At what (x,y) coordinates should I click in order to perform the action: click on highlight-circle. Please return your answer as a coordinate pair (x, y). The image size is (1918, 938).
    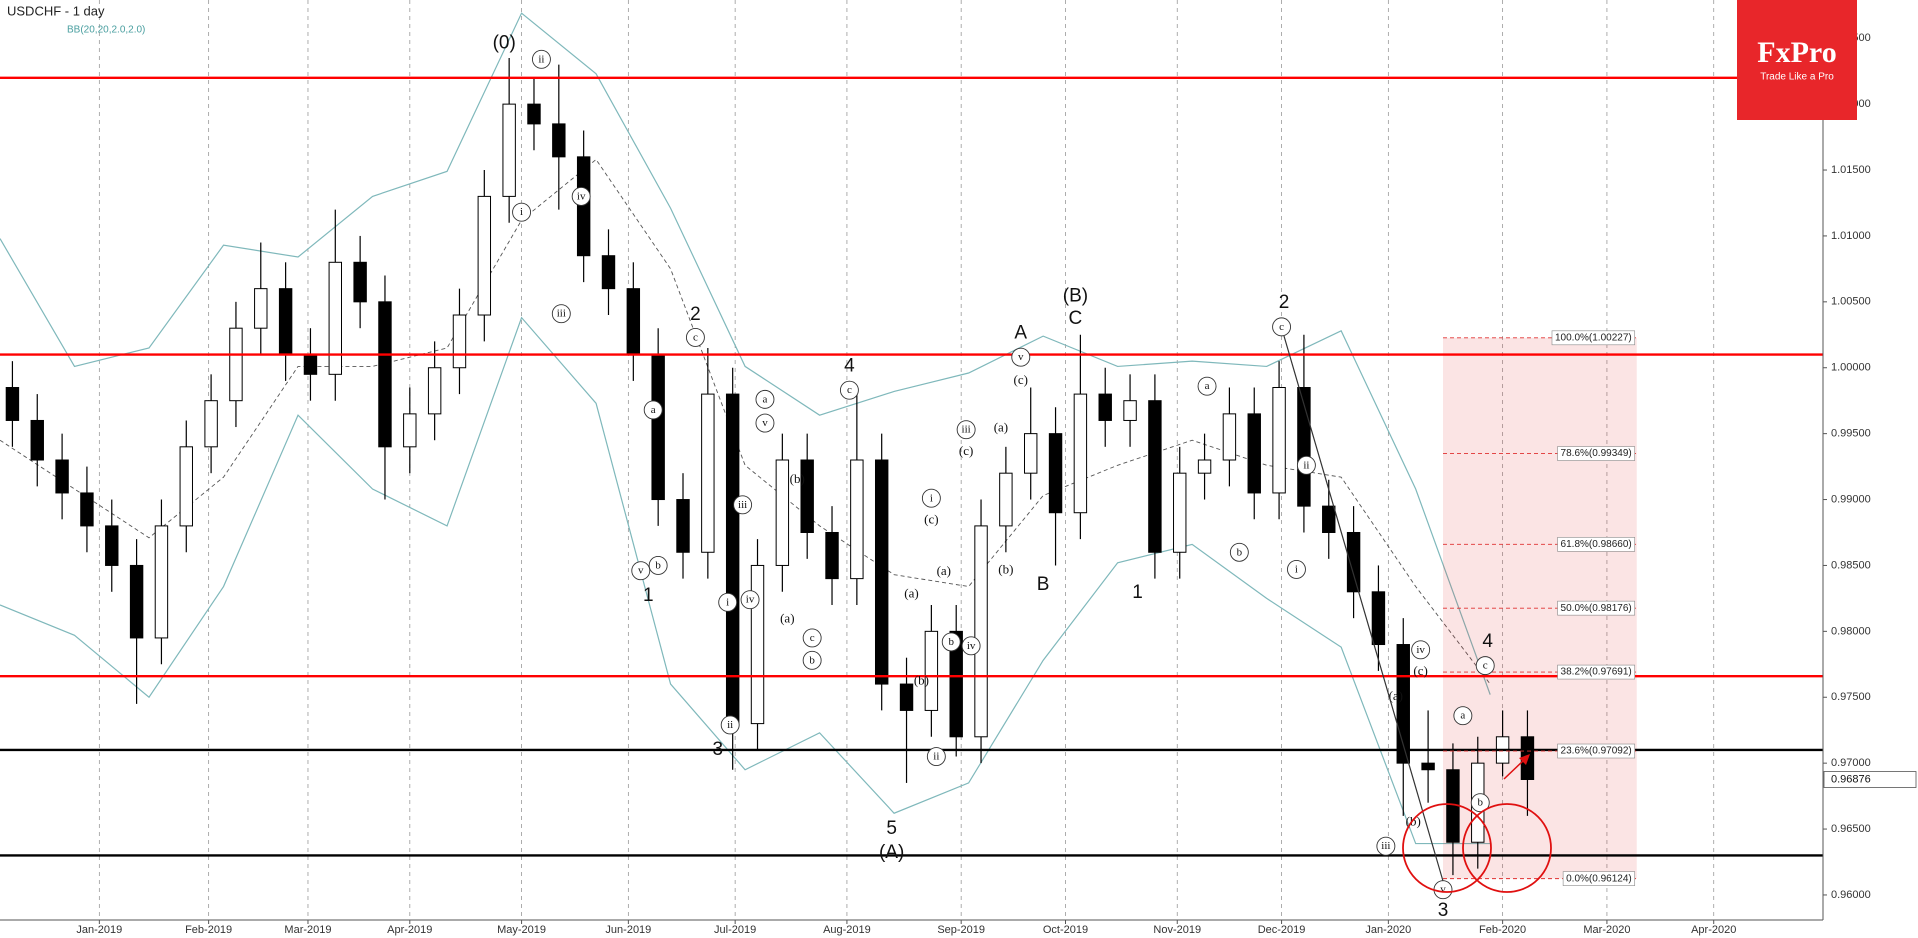
    Looking at the image, I should click on (1447, 848).